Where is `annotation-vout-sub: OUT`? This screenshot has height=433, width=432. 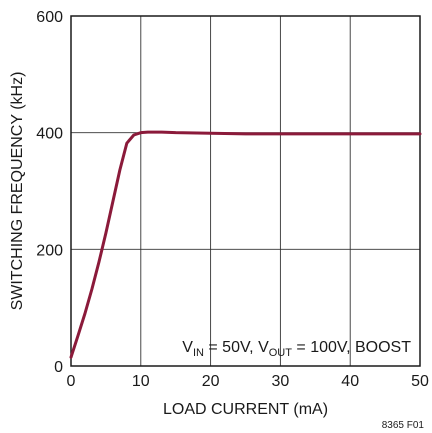
annotation-vout-sub: OUT is located at coordinates (281, 353).